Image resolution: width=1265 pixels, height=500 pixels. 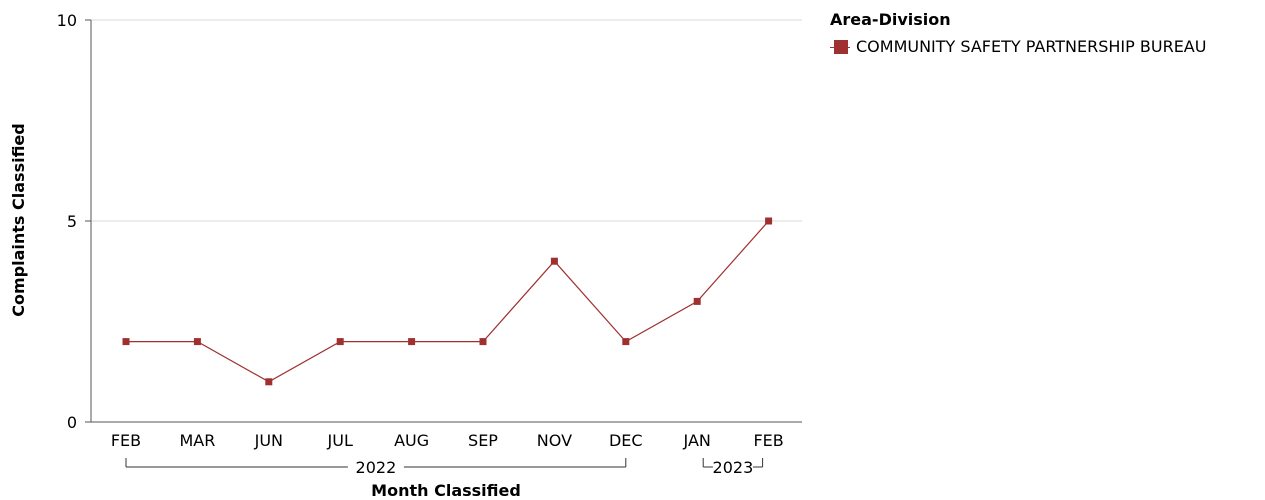 What do you see at coordinates (554, 440) in the screenshot?
I see `x-tick-label: NOV` at bounding box center [554, 440].